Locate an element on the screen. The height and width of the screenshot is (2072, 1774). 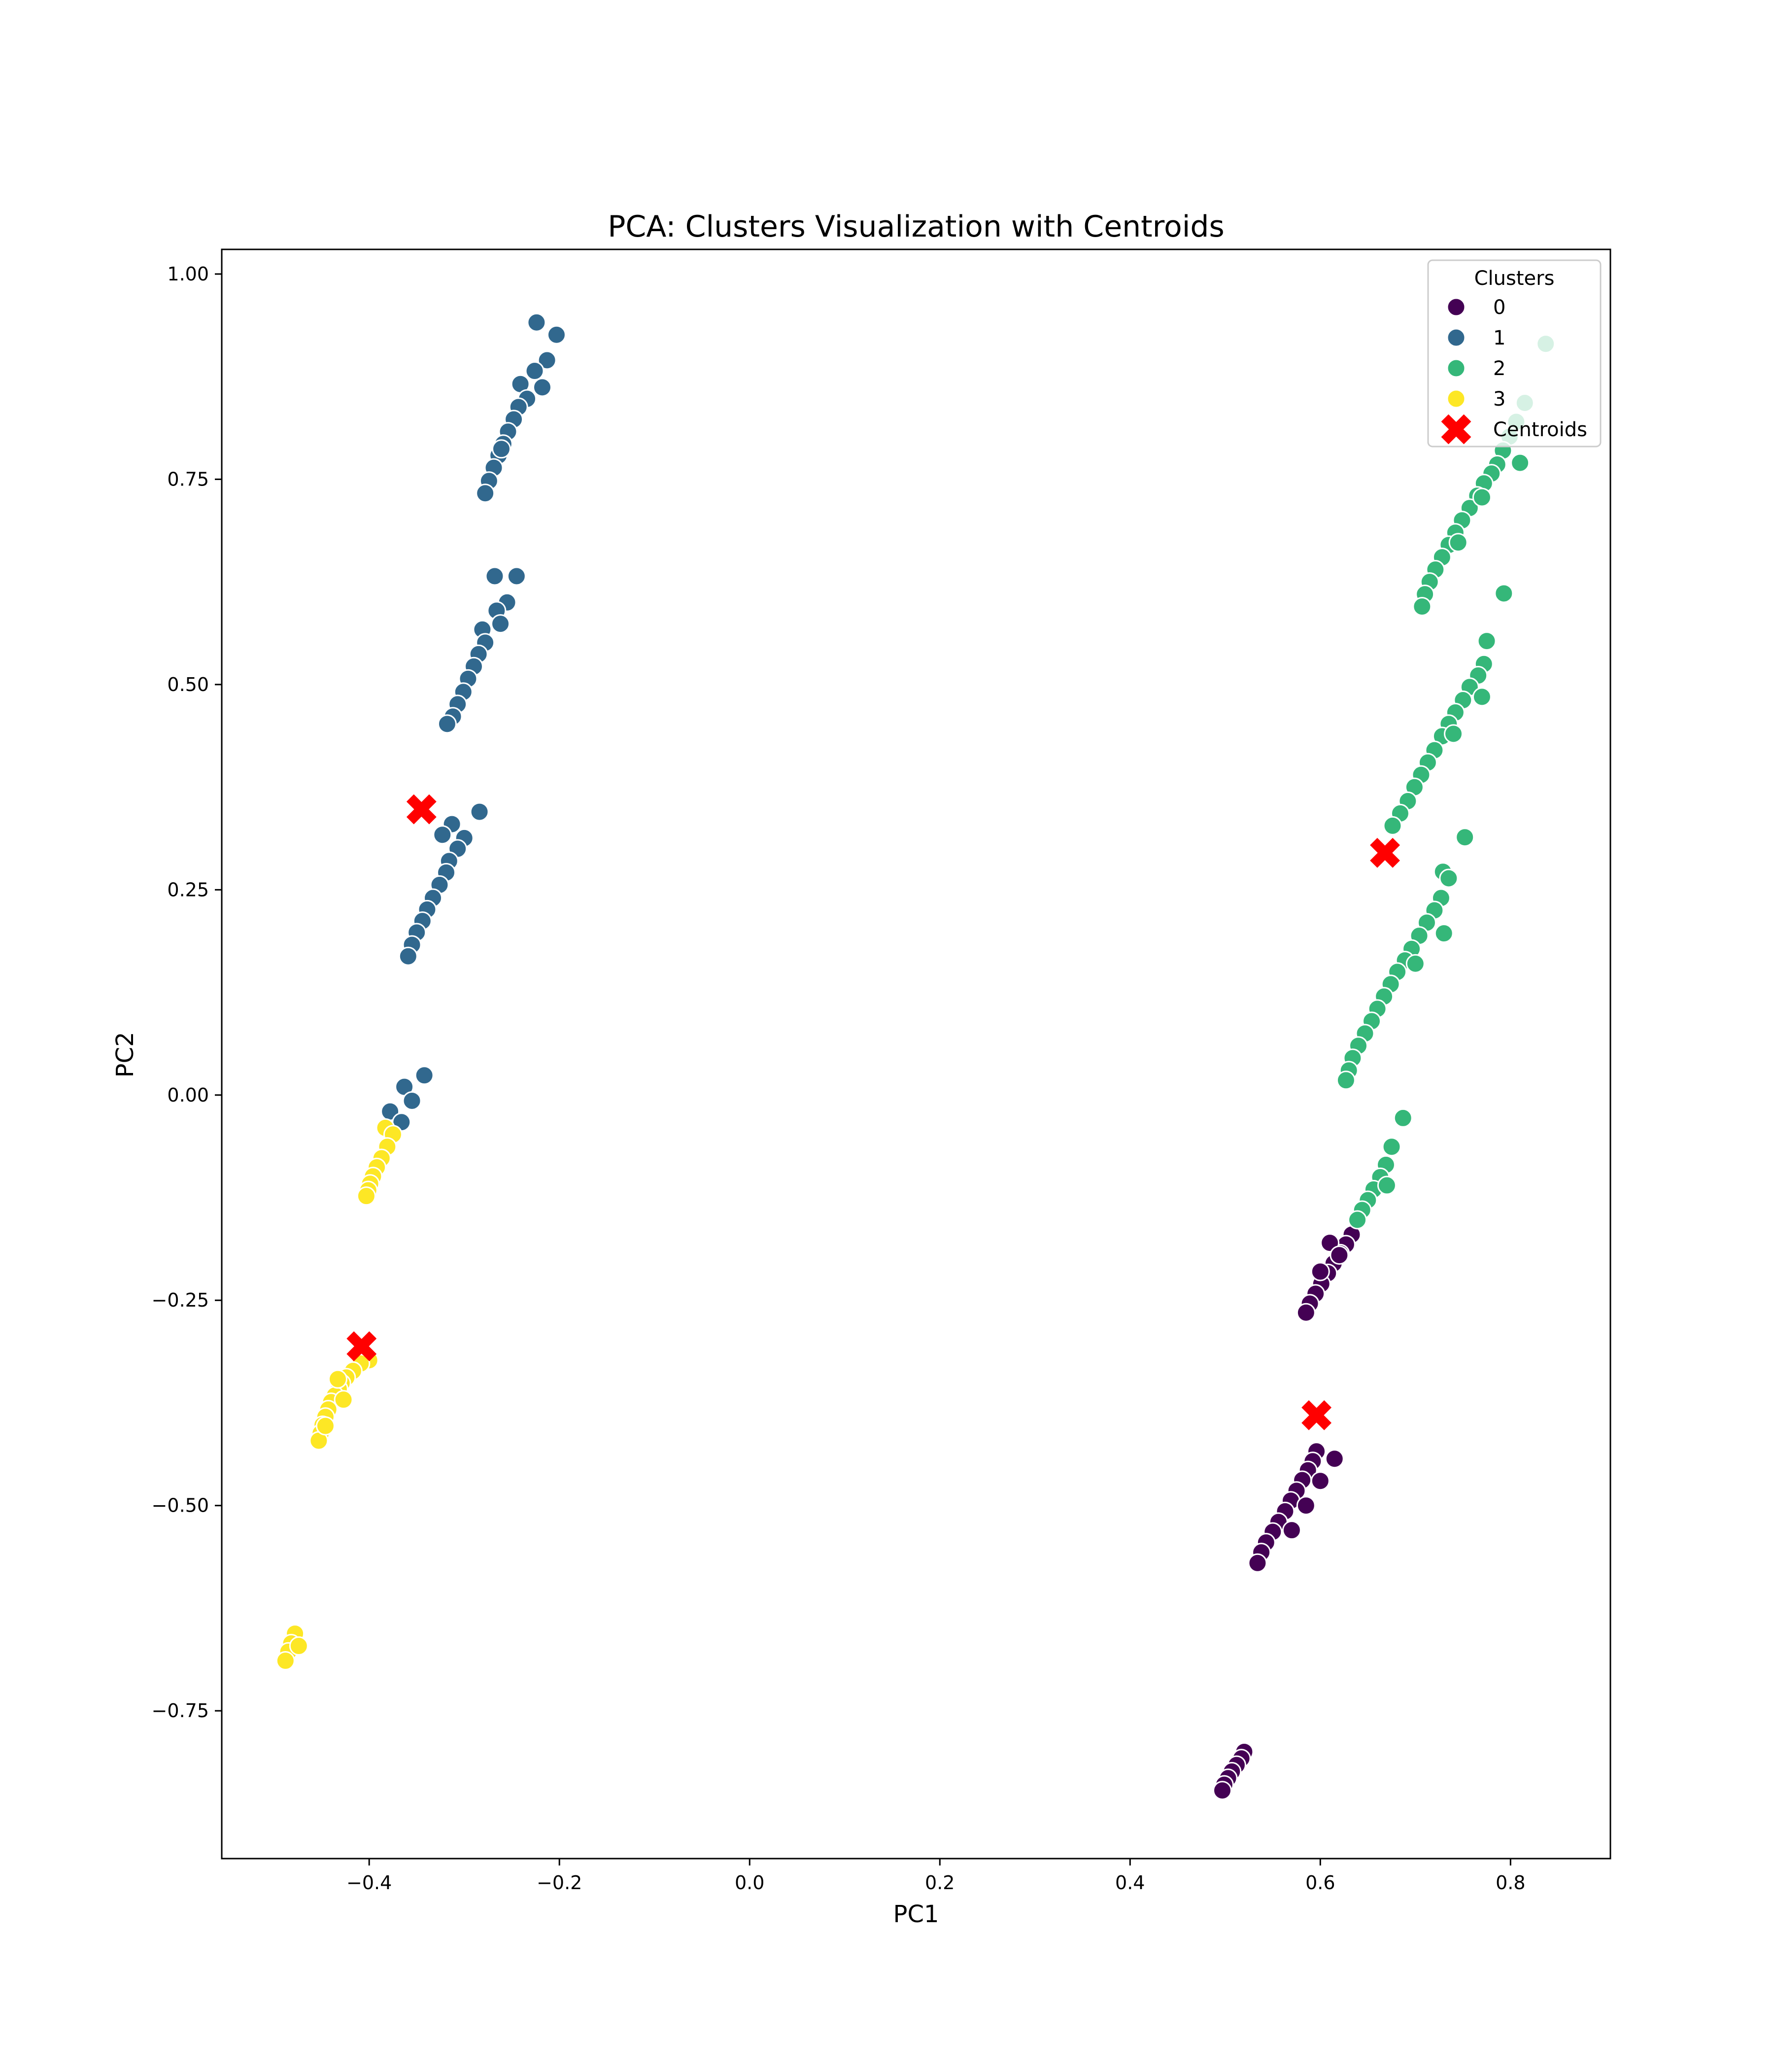
legend-cluster-0-marker is located at coordinates (1456, 307).